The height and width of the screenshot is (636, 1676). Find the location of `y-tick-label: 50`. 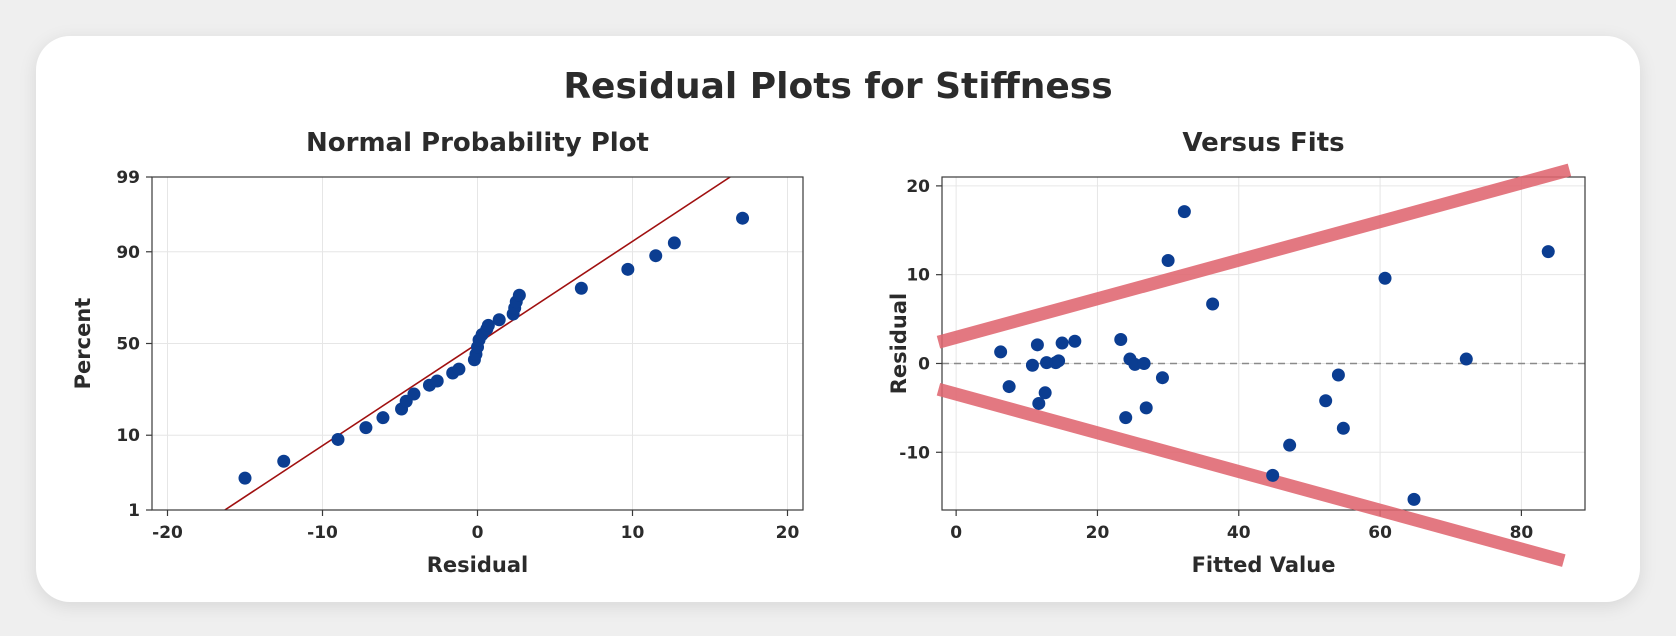

y-tick-label: 50 is located at coordinates (128, 345).